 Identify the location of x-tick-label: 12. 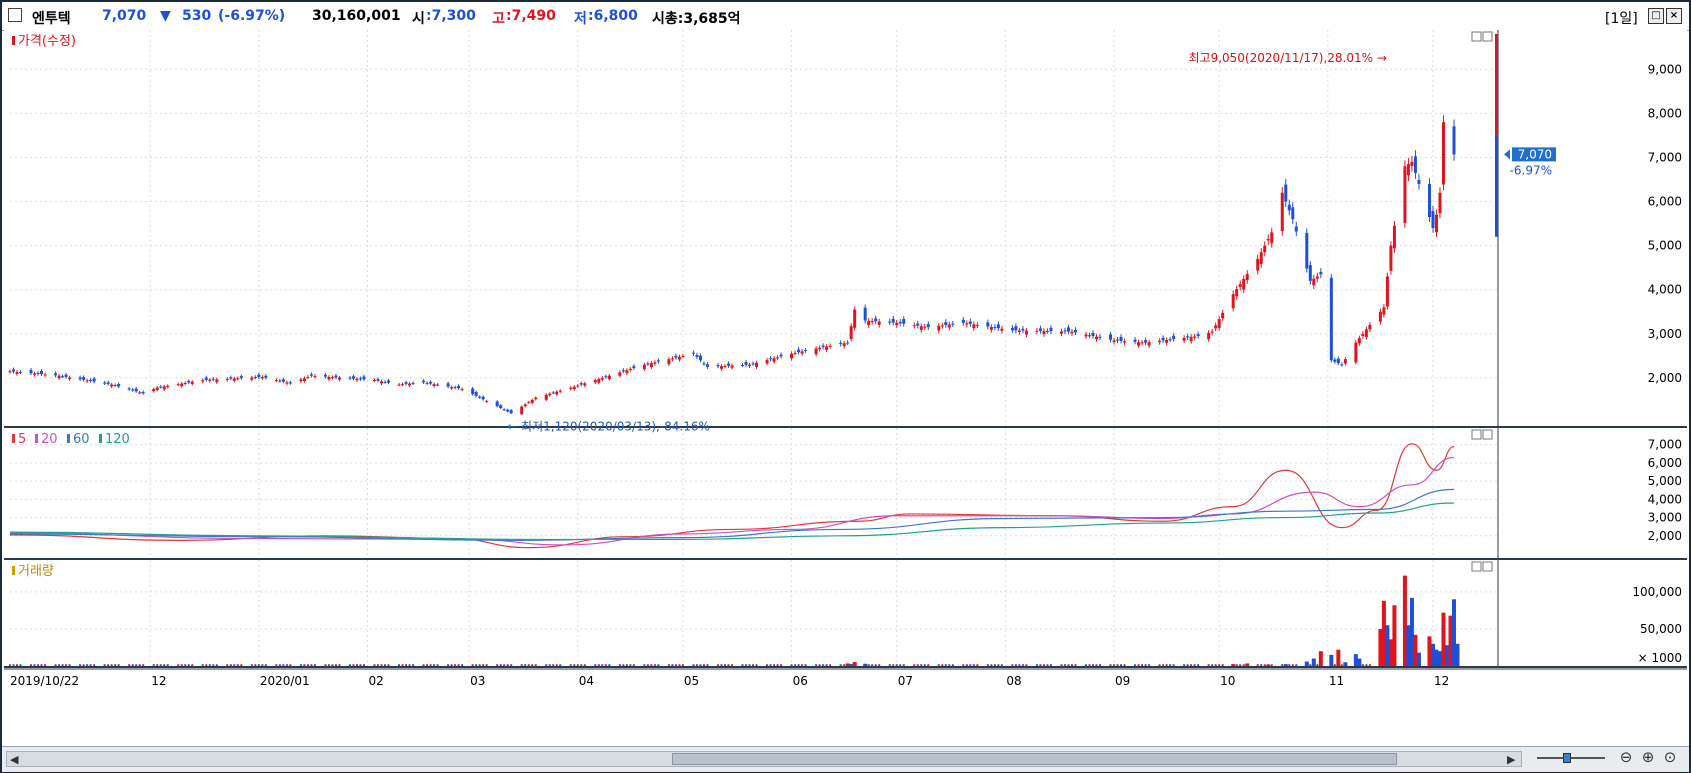
(158, 681).